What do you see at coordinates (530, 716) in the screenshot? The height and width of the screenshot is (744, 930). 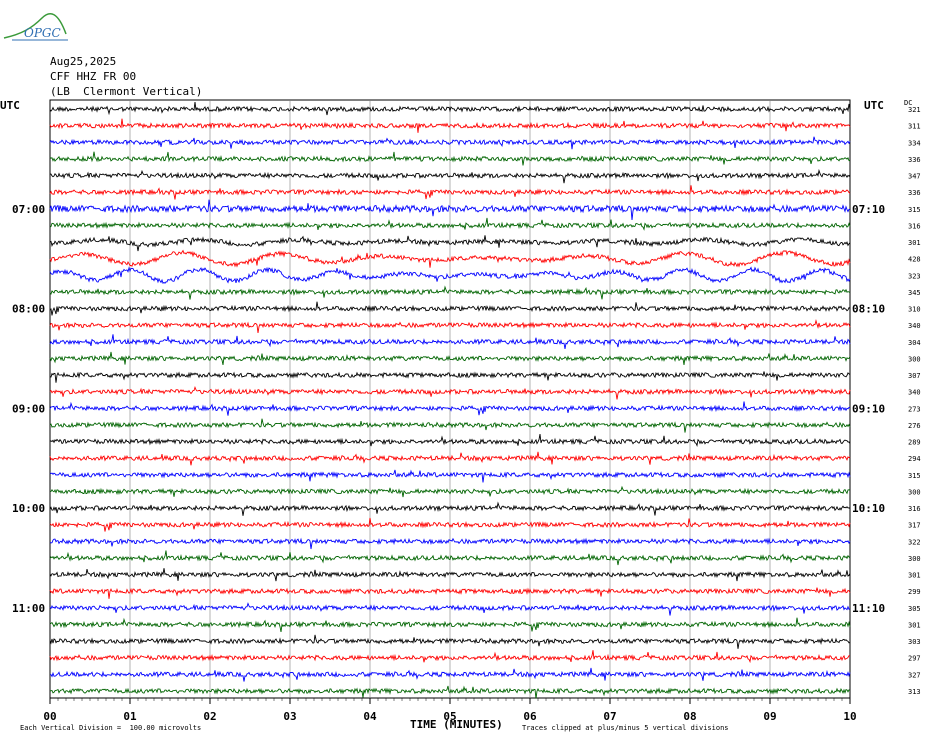 I see `x-tick-label: 06` at bounding box center [530, 716].